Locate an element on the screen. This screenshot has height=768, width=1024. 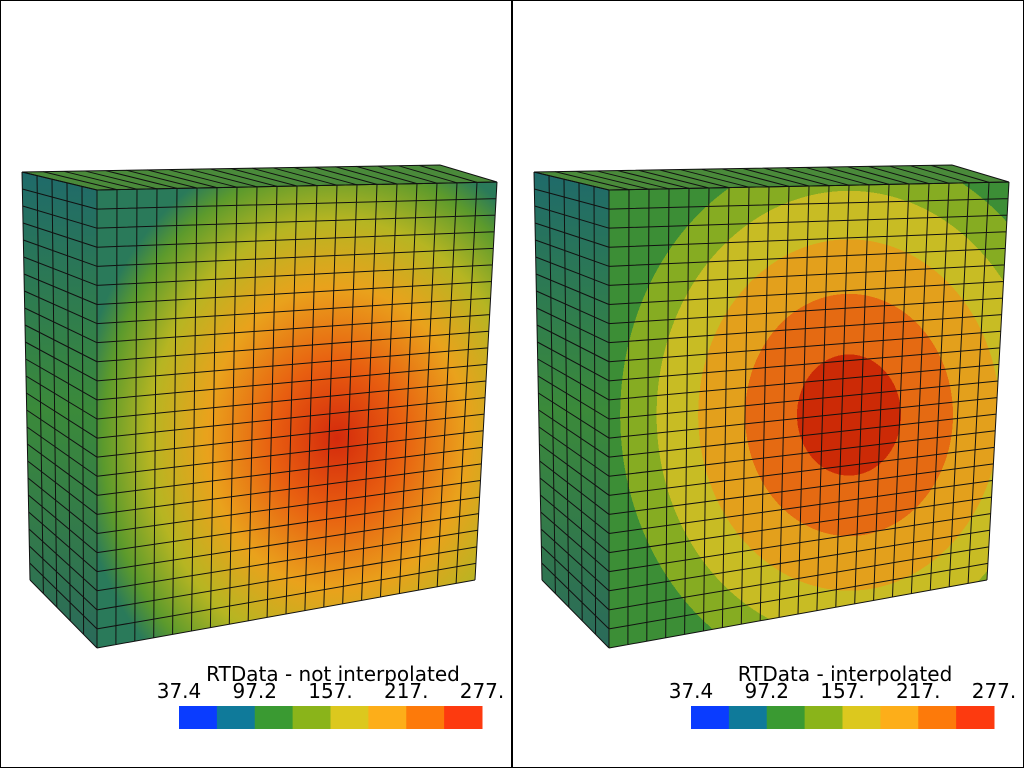
colorbar-title: RTData - interpolated is located at coordinates (845, 674).